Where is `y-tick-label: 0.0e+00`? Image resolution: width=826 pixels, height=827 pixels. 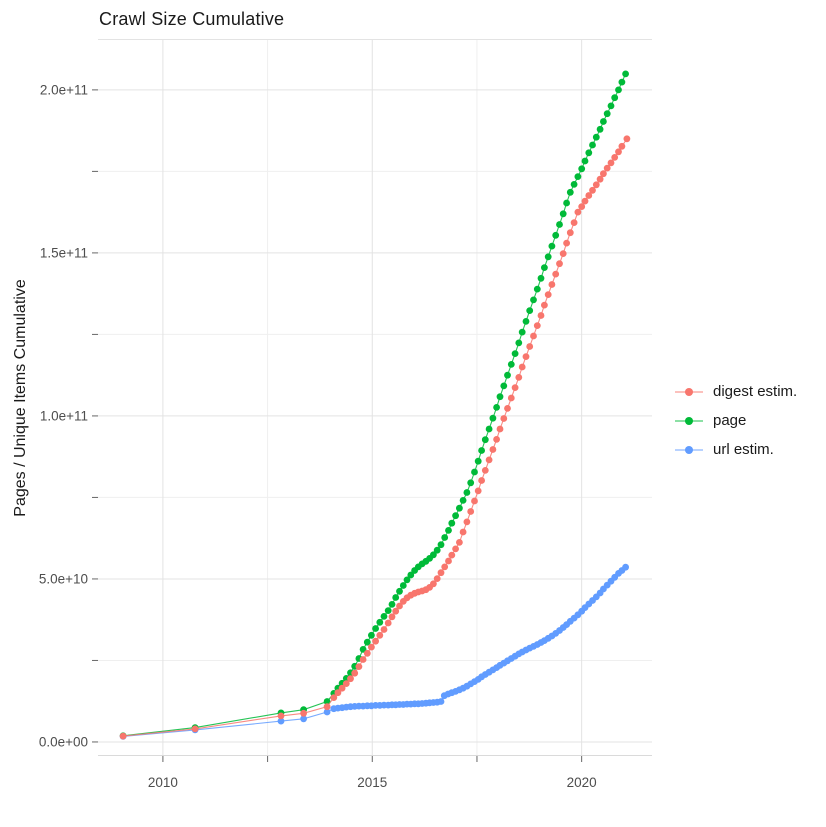 y-tick-label: 0.0e+00 is located at coordinates (63, 741).